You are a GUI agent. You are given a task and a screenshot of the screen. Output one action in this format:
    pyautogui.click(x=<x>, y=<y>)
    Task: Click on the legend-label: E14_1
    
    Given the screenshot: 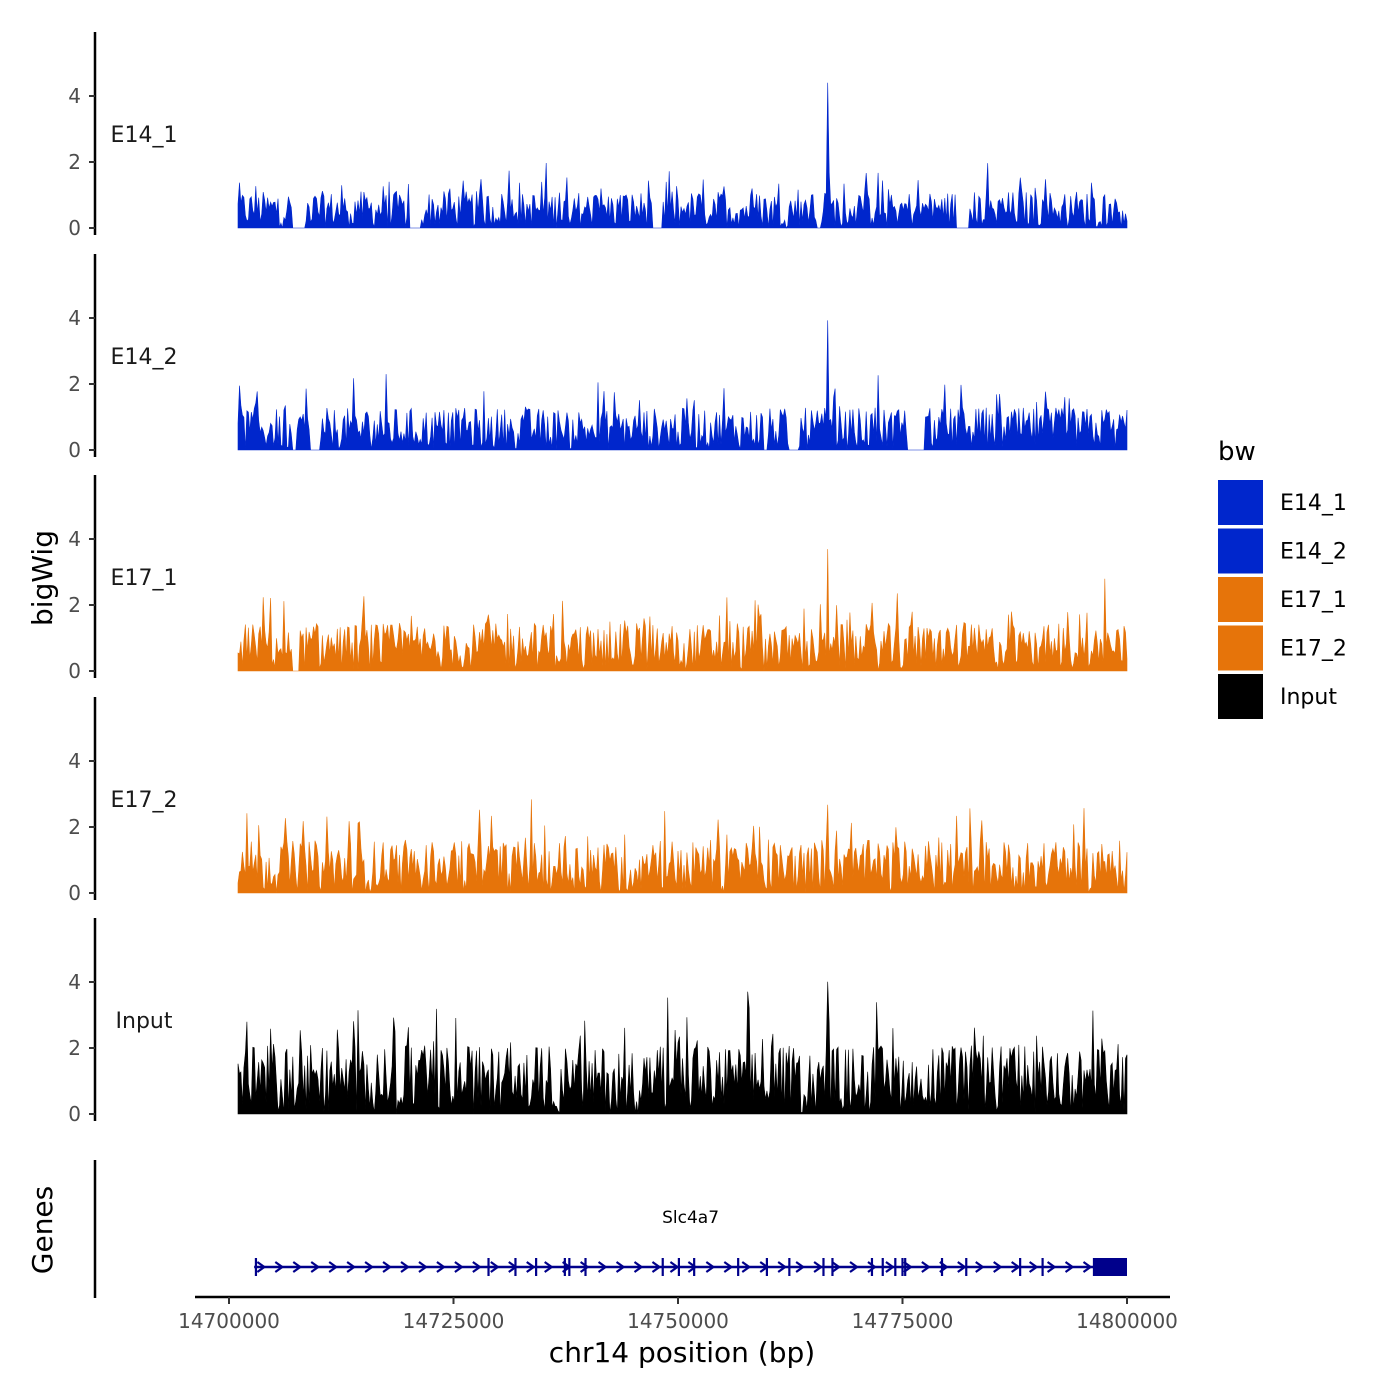 What is the action you would take?
    pyautogui.click(x=1313, y=503)
    